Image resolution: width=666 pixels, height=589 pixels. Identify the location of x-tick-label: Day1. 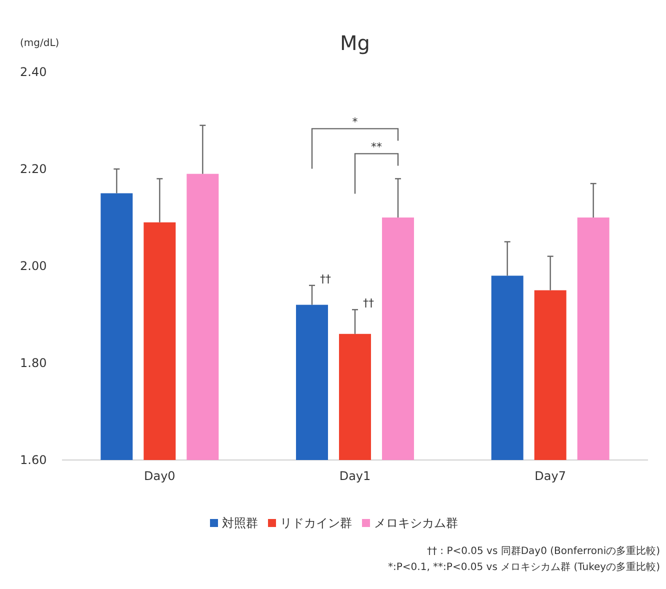
(355, 476).